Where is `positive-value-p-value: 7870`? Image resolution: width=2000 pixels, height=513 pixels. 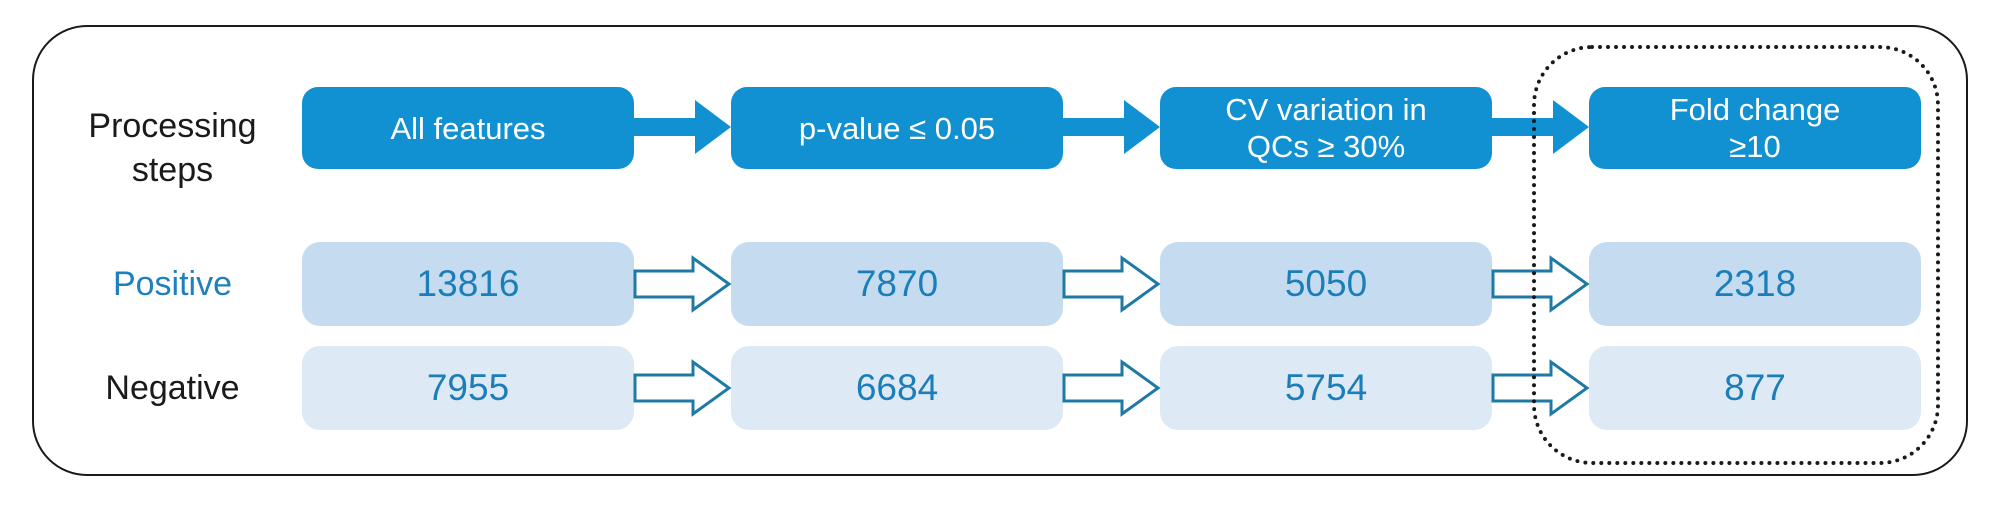
positive-value-p-value: 7870 is located at coordinates (897, 284).